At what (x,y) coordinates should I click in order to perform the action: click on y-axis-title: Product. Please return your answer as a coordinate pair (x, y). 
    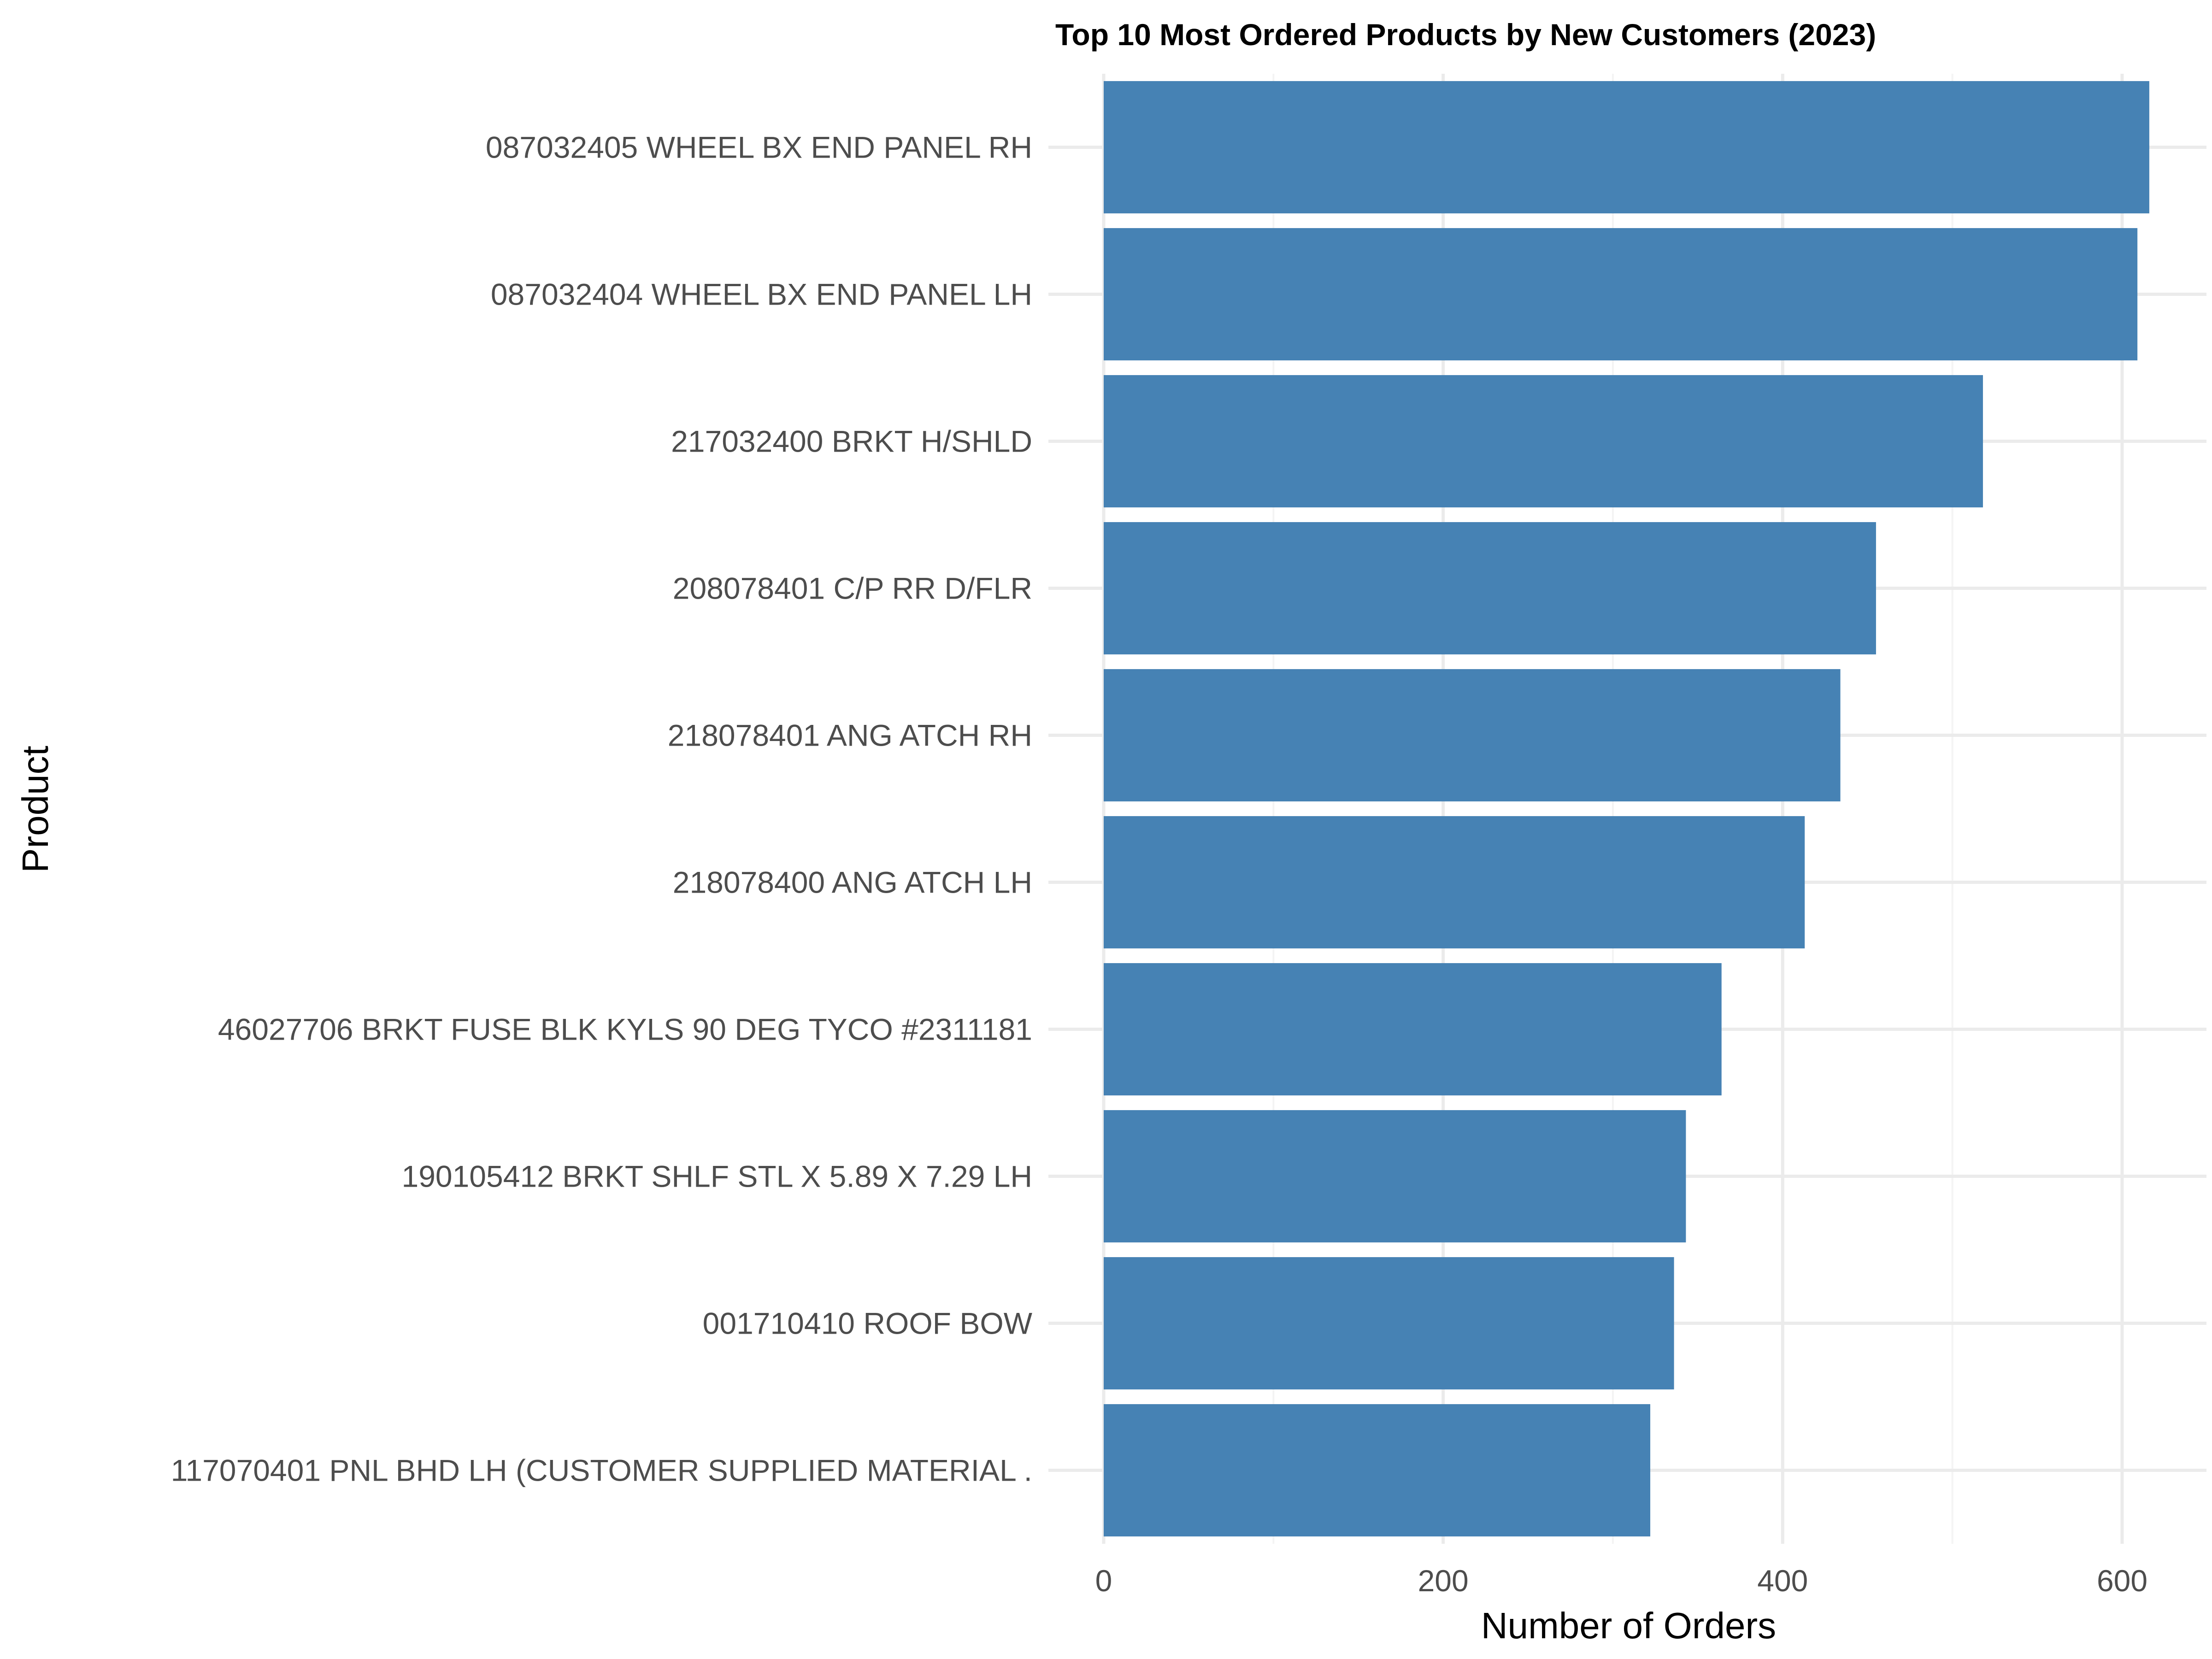
    Looking at the image, I should click on (35, 809).